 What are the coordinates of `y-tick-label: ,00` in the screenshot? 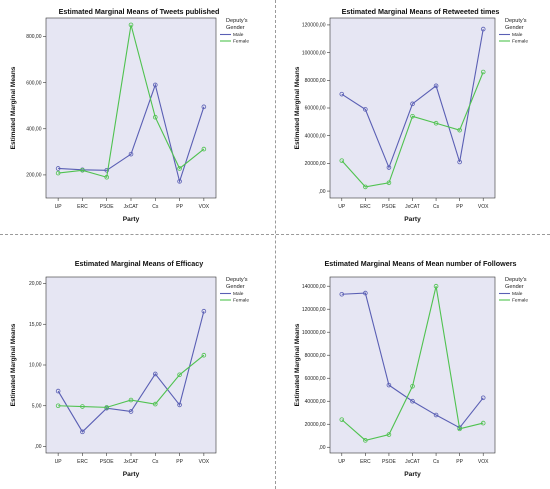 It's located at (322, 448).